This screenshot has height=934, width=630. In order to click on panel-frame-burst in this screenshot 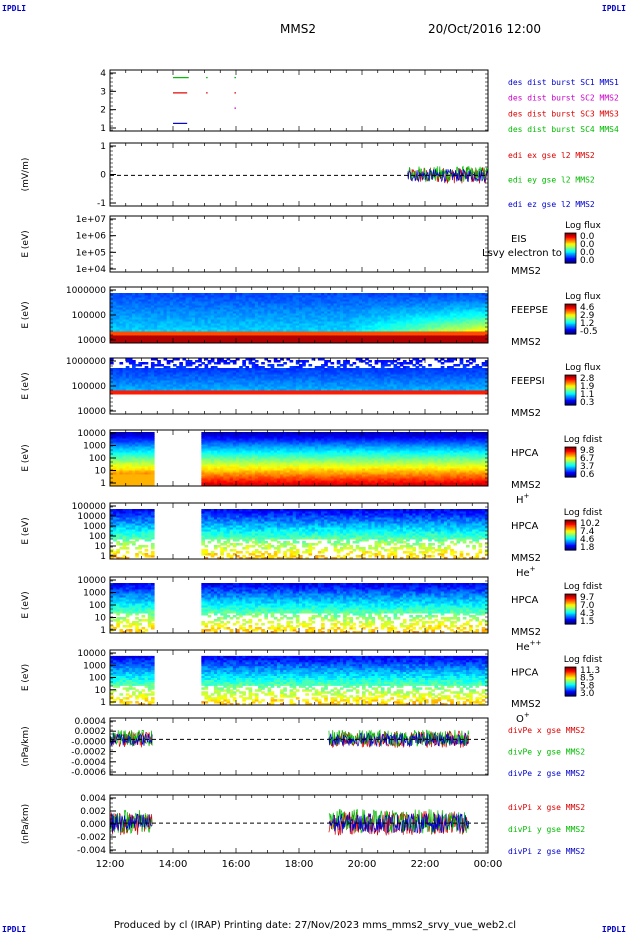, I will do `click(299, 100)`.